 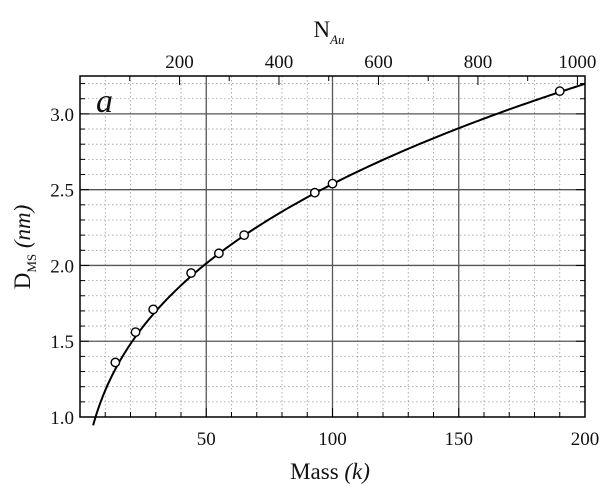 I want to click on x-tick-label: 150, so click(x=459, y=439).